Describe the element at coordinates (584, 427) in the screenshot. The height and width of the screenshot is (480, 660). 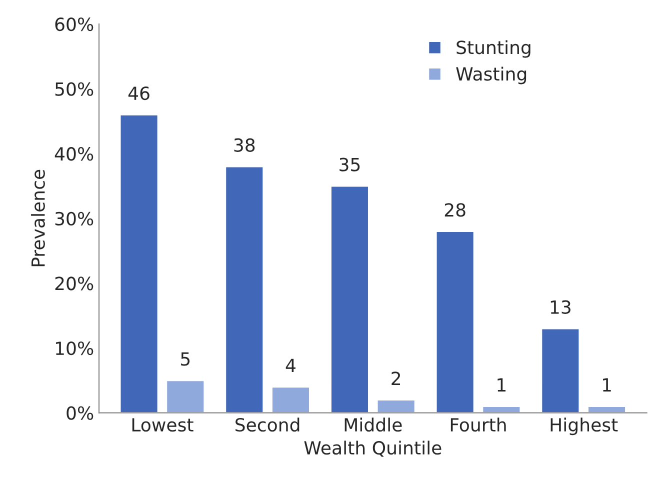
I see `x-tick-label: Highest` at that location.